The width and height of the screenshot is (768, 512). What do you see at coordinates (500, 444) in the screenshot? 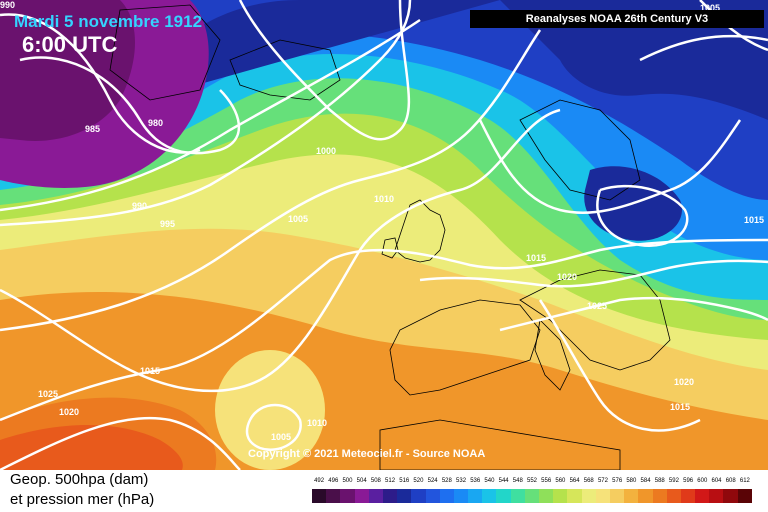
I see `north-africa-outline` at bounding box center [500, 444].